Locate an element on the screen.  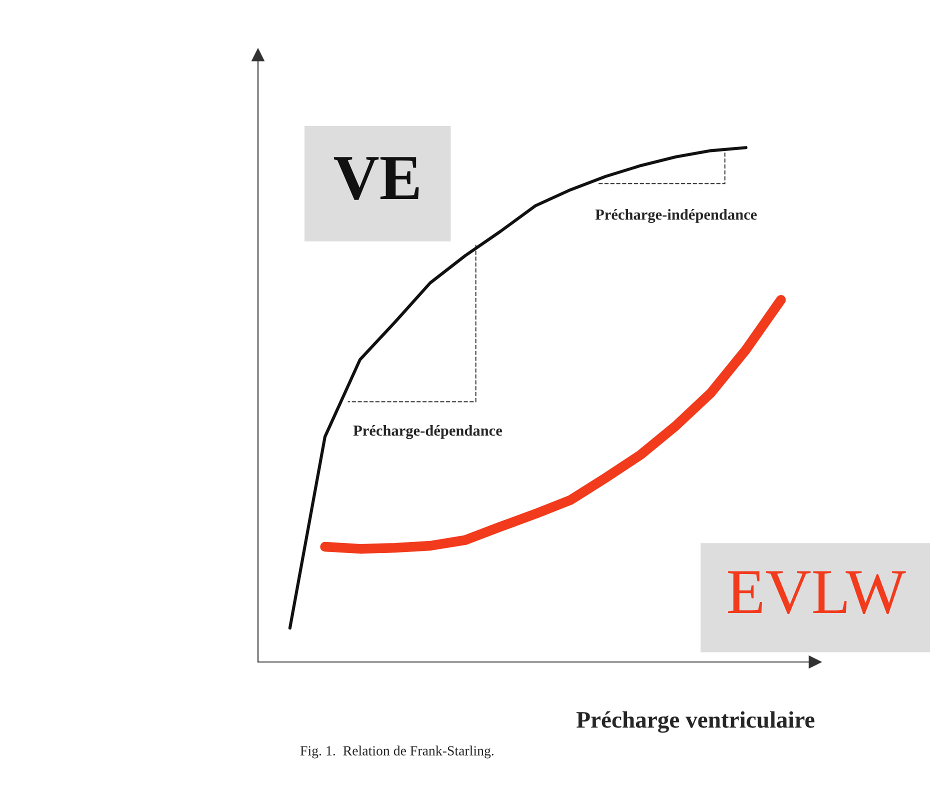
x-axis-title: Précharge ventriculaire is located at coordinates (695, 722).